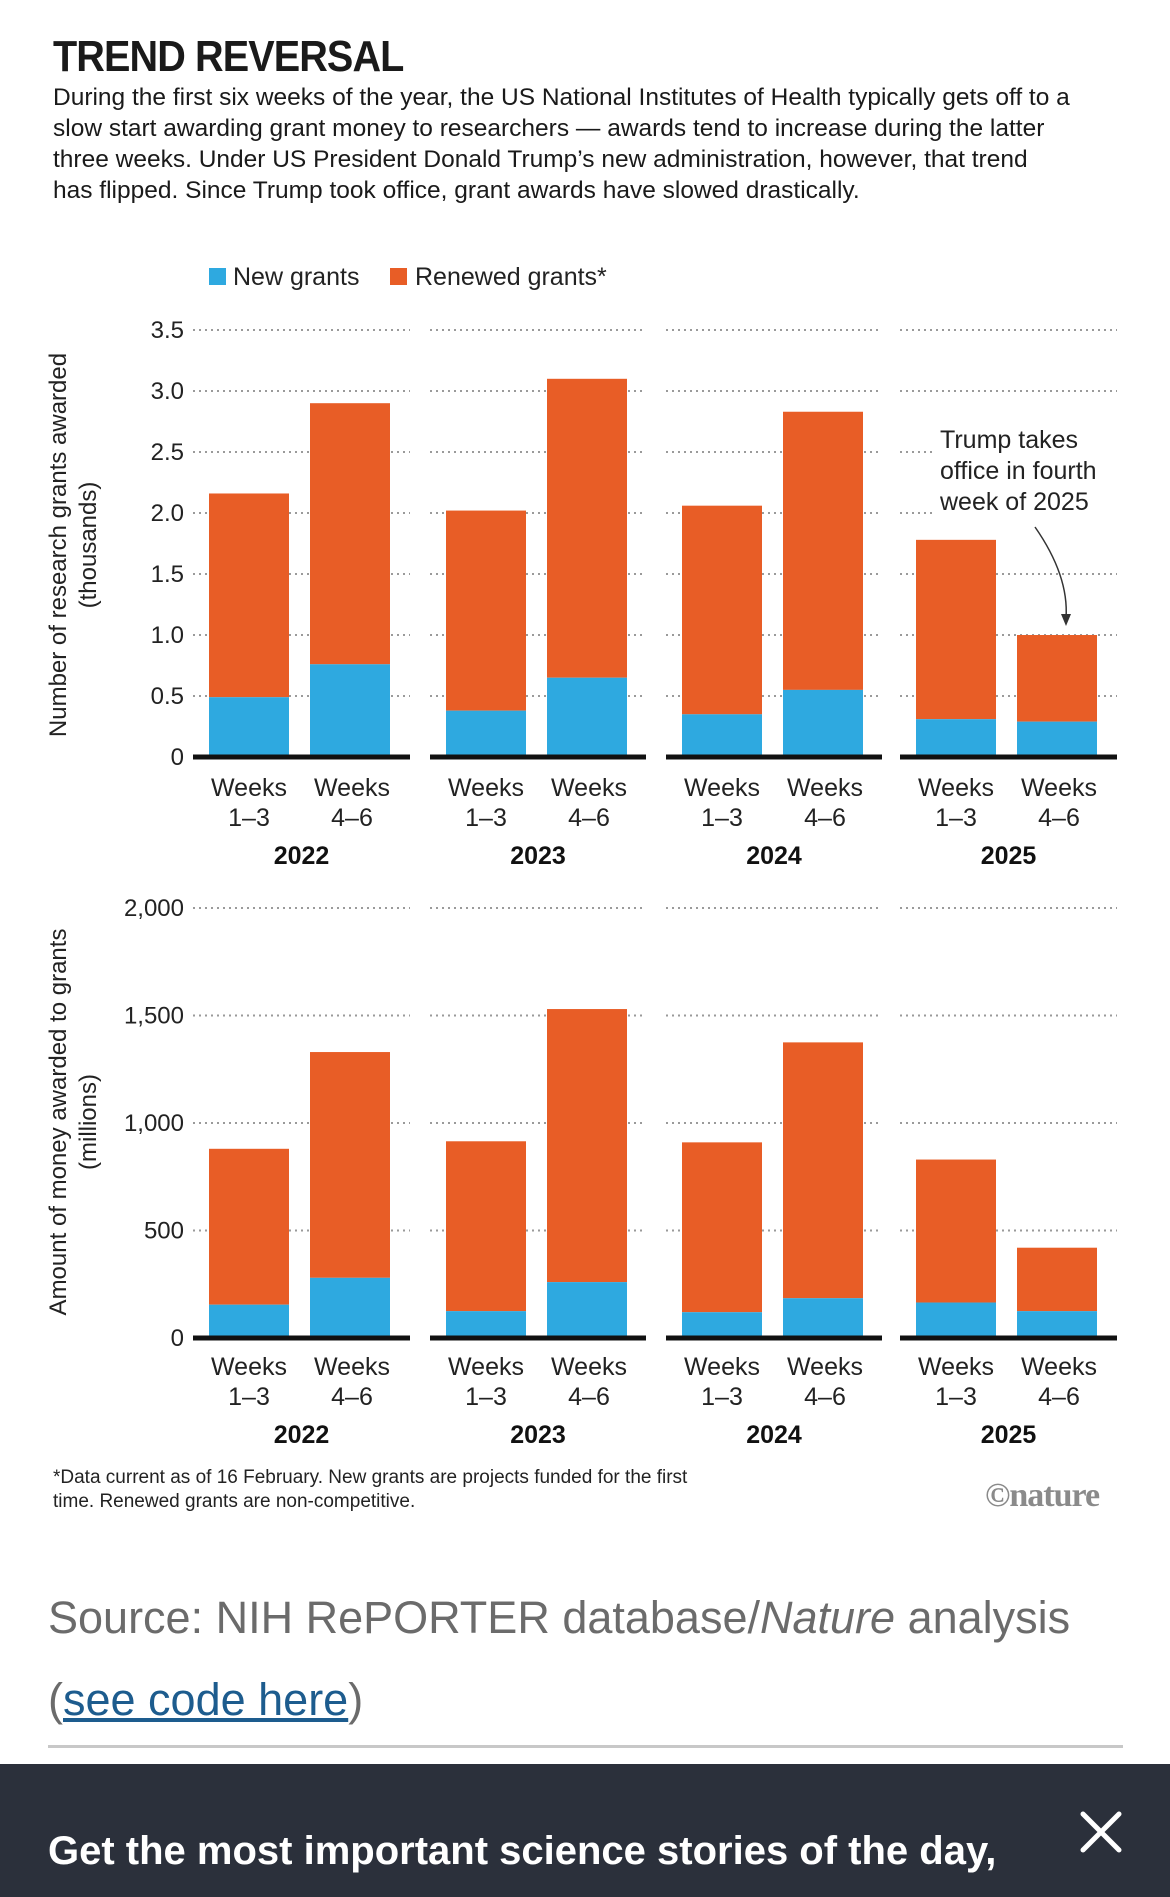  Describe the element at coordinates (88, 1122) in the screenshot. I see `y-axis-title: (millions)` at that location.